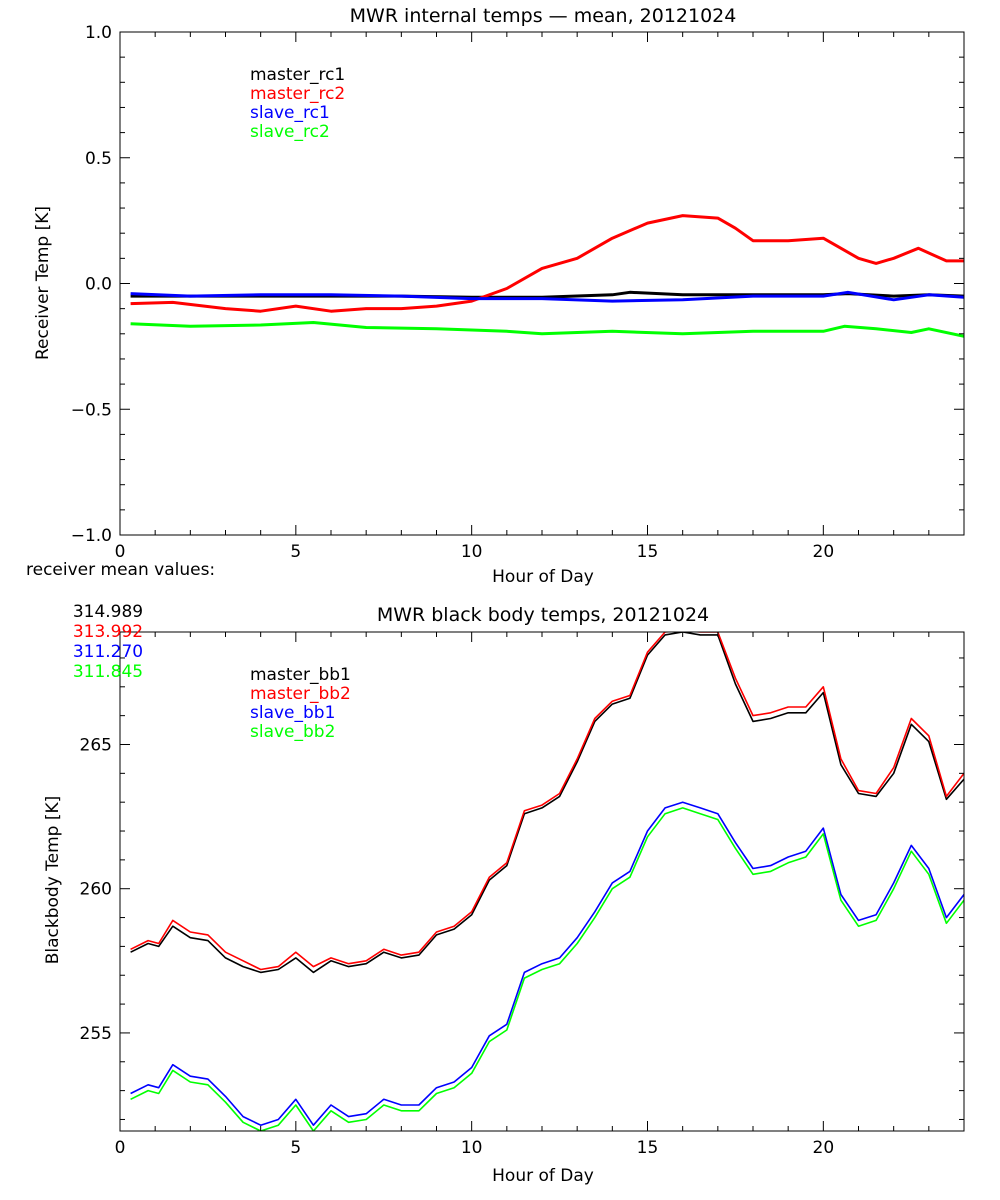 The width and height of the screenshot is (1000, 1200). What do you see at coordinates (547, 296) in the screenshot?
I see `series-line-slave_rc1` at bounding box center [547, 296].